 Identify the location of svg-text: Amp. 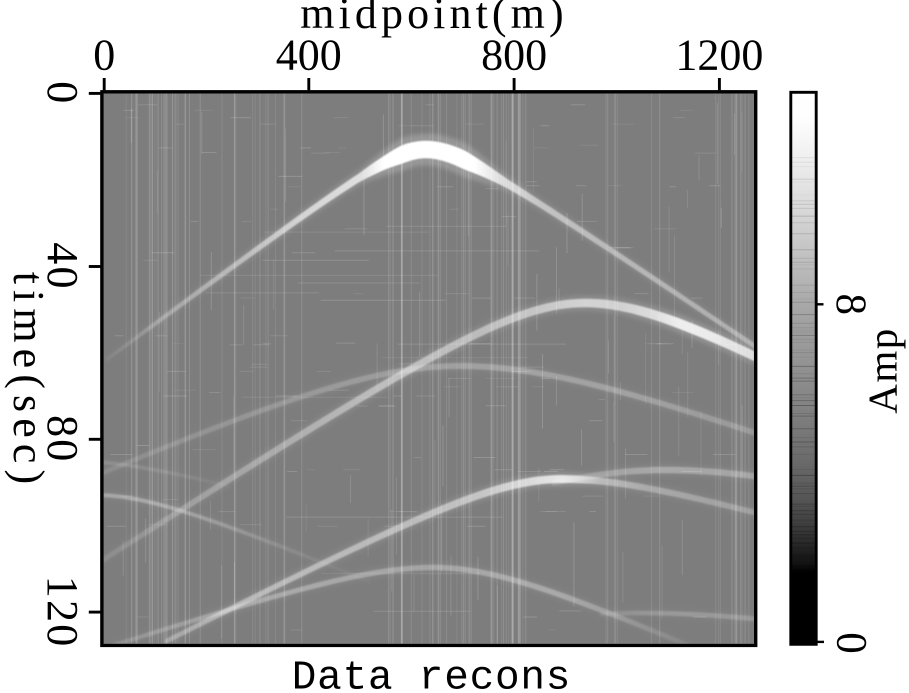
(882, 370).